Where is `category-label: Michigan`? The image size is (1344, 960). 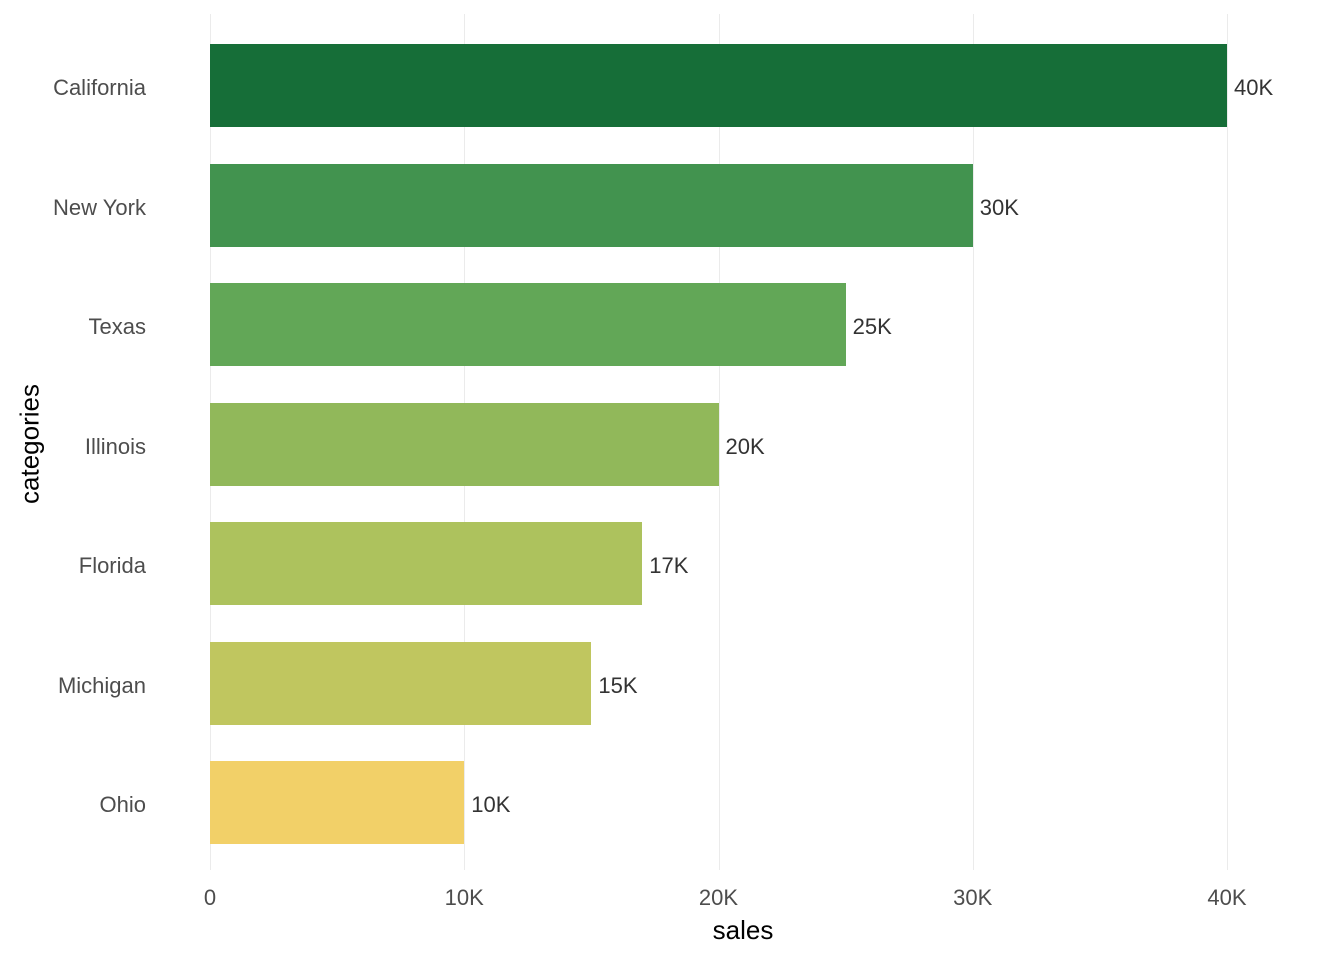
category-label: Michigan is located at coordinates (101, 685).